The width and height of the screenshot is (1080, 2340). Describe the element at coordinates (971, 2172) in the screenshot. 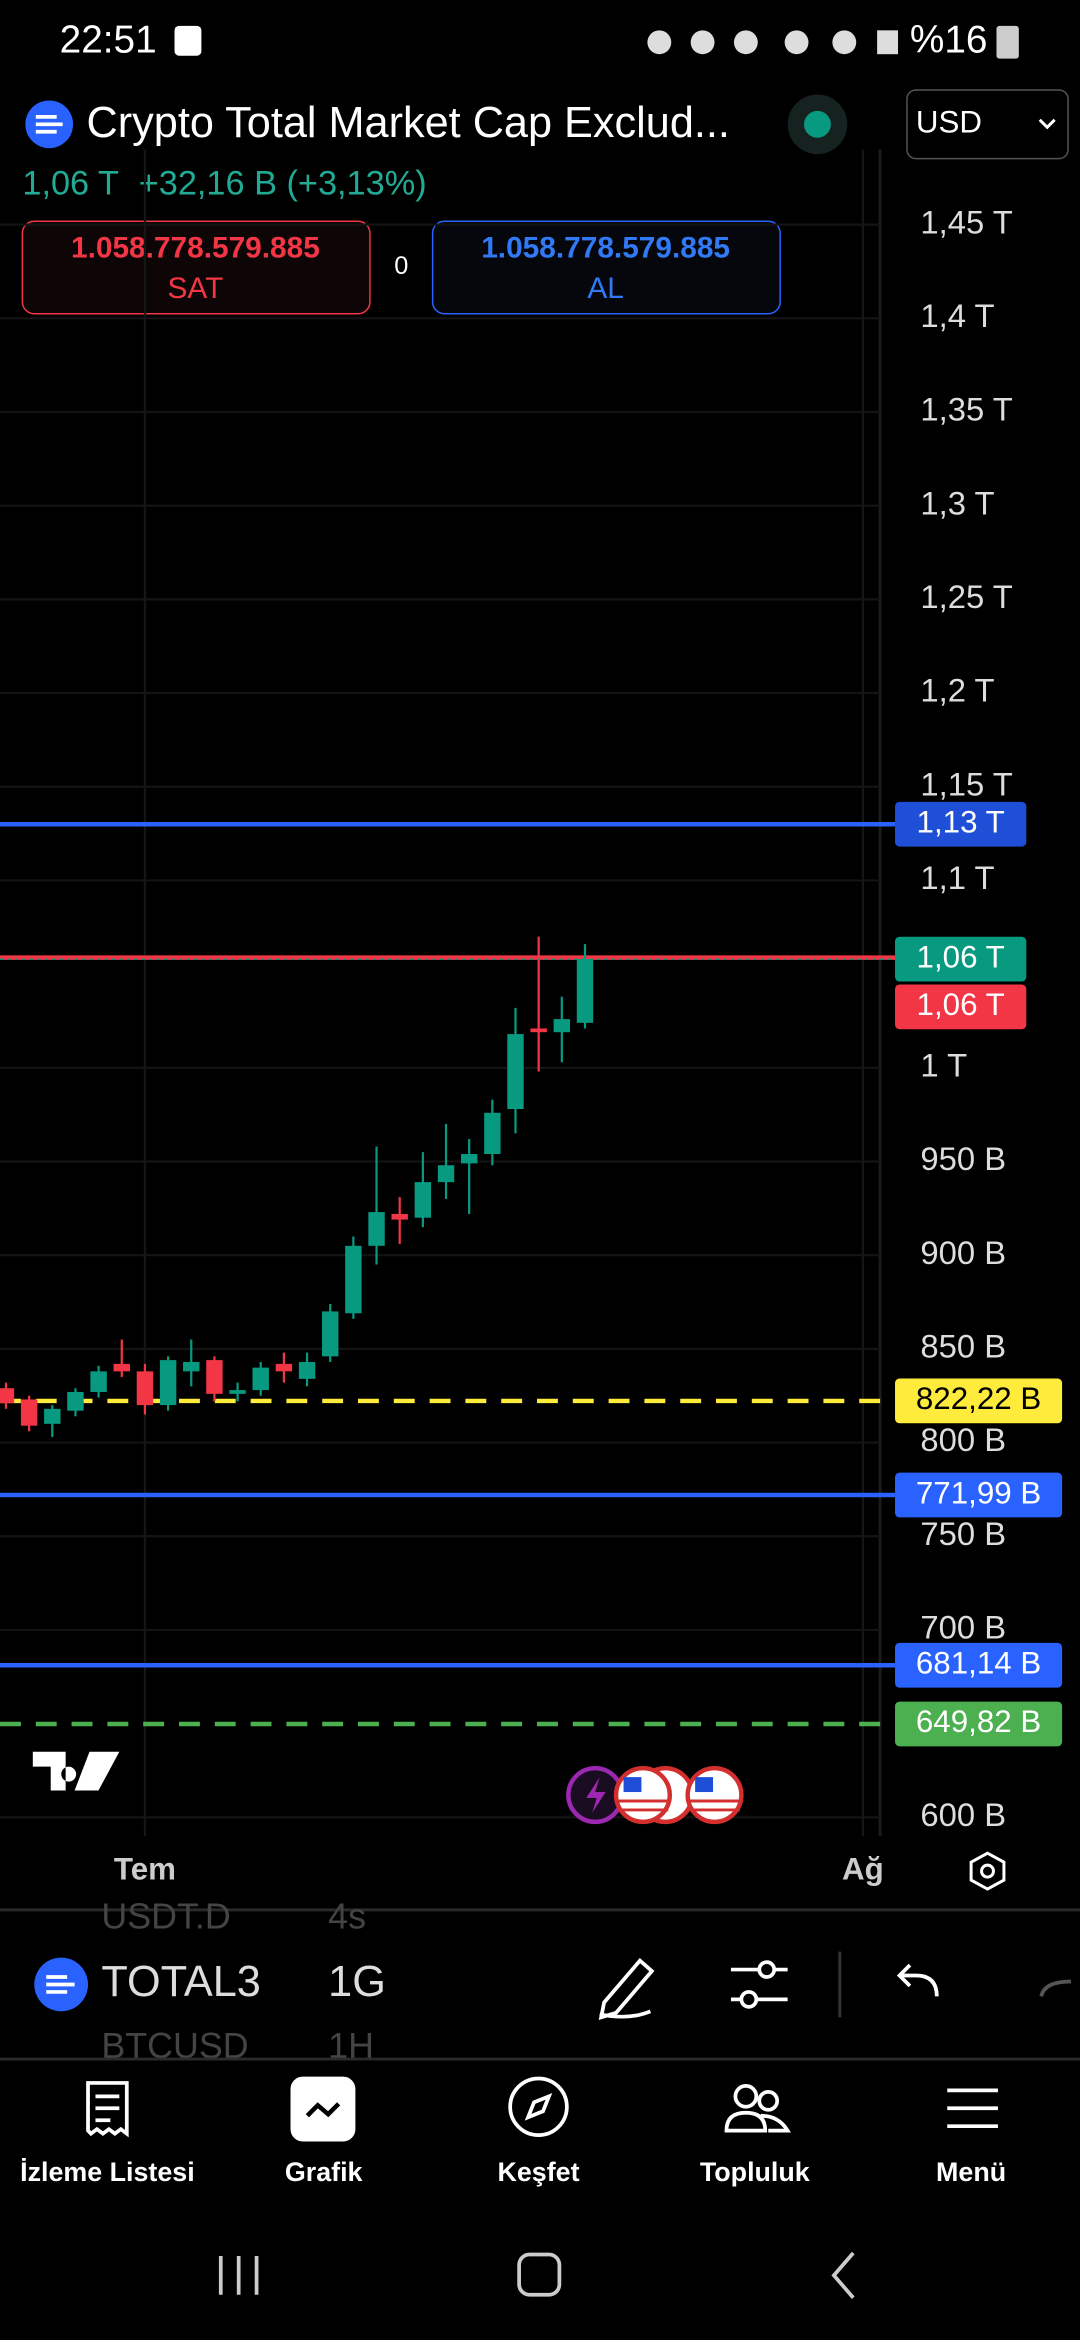

I see `nav-label: Menü` at that location.